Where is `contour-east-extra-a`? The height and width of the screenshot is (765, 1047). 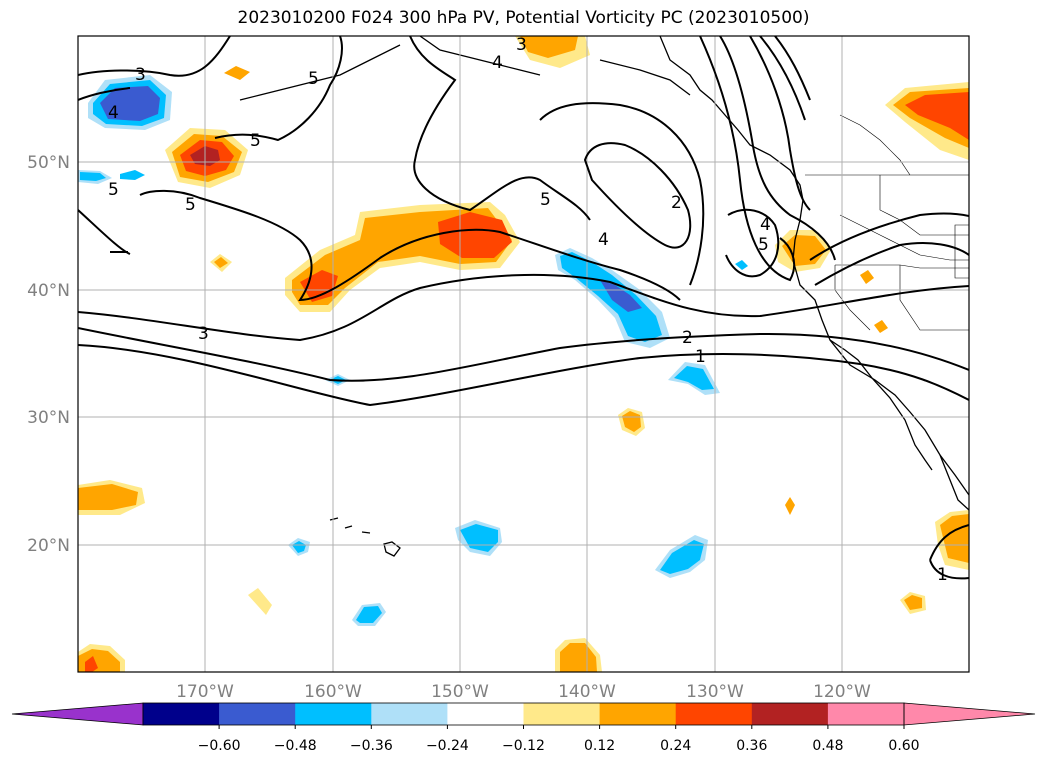 contour-east-extra-a is located at coordinates (782, 78).